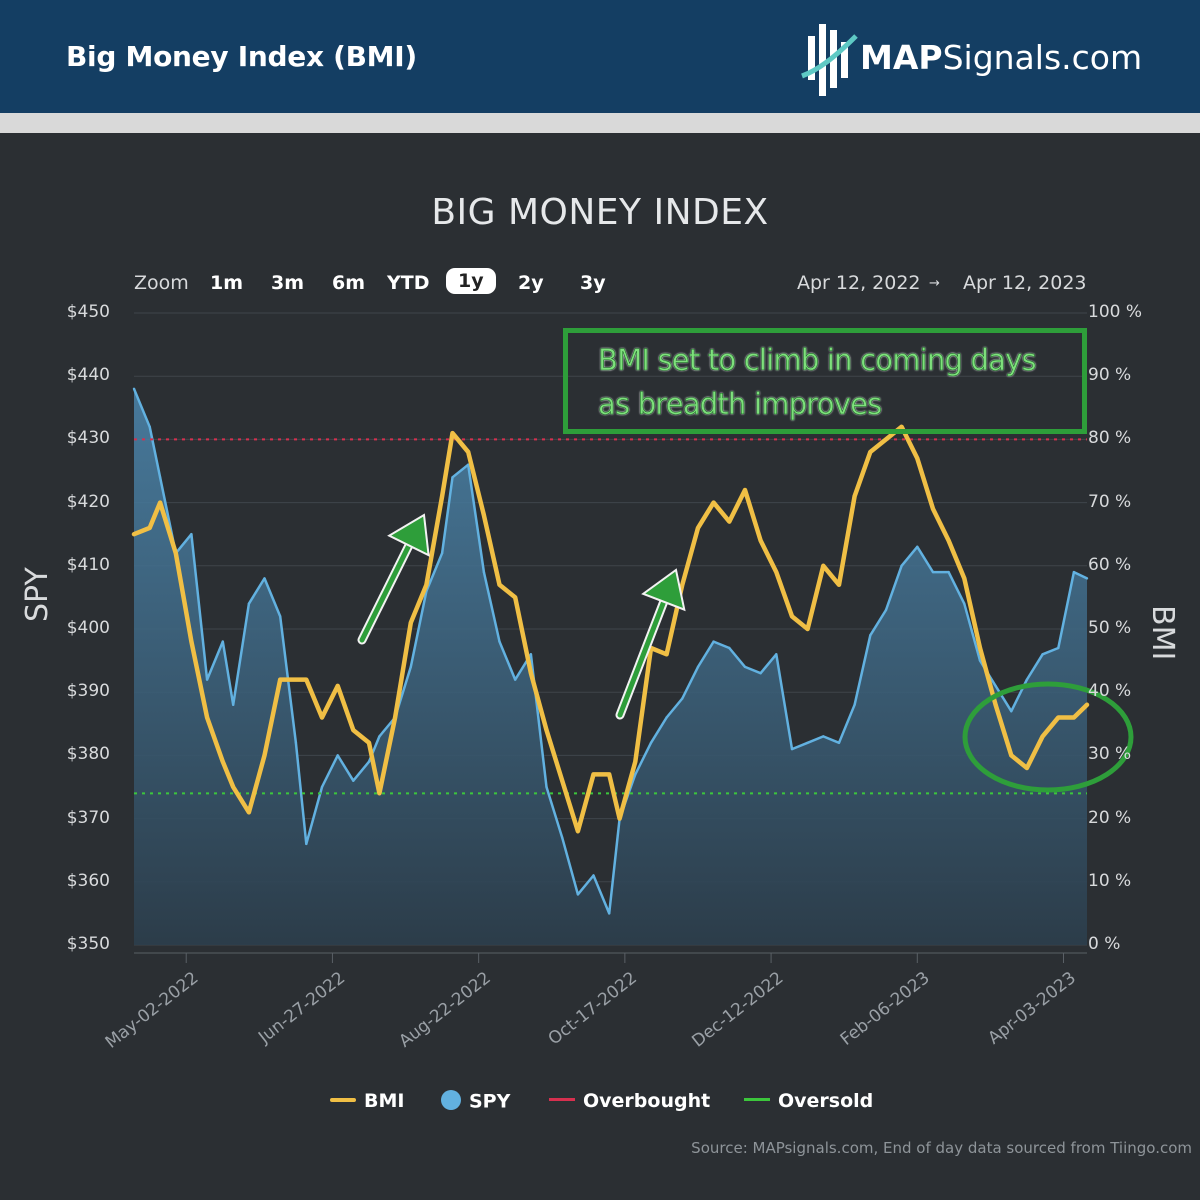 The image size is (1200, 1200). Describe the element at coordinates (88, 564) in the screenshot. I see `y-tick-label-left: $410` at that location.